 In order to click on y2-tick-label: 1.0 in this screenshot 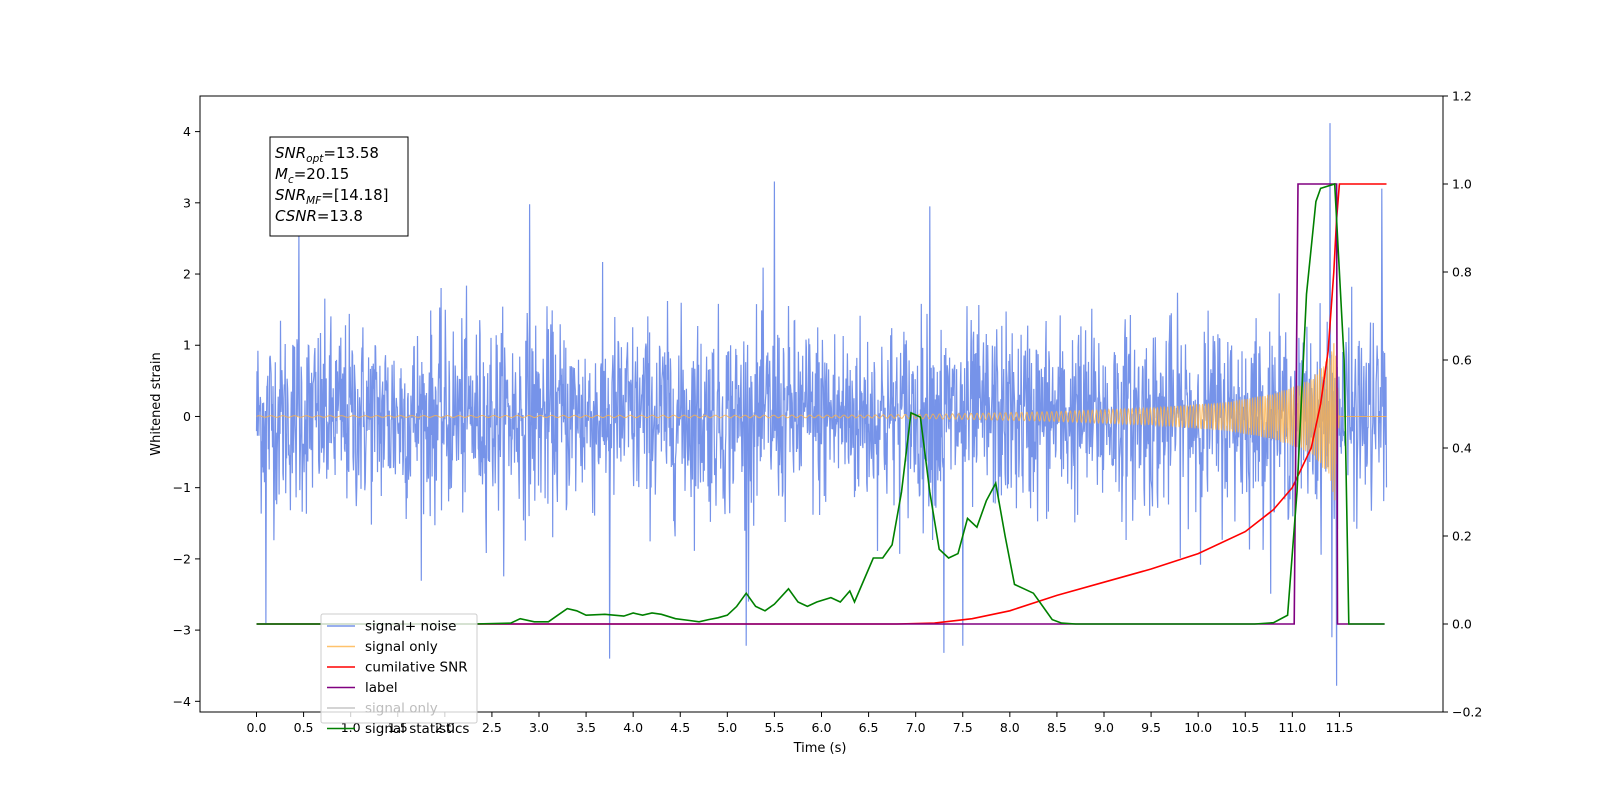, I will do `click(1462, 184)`.